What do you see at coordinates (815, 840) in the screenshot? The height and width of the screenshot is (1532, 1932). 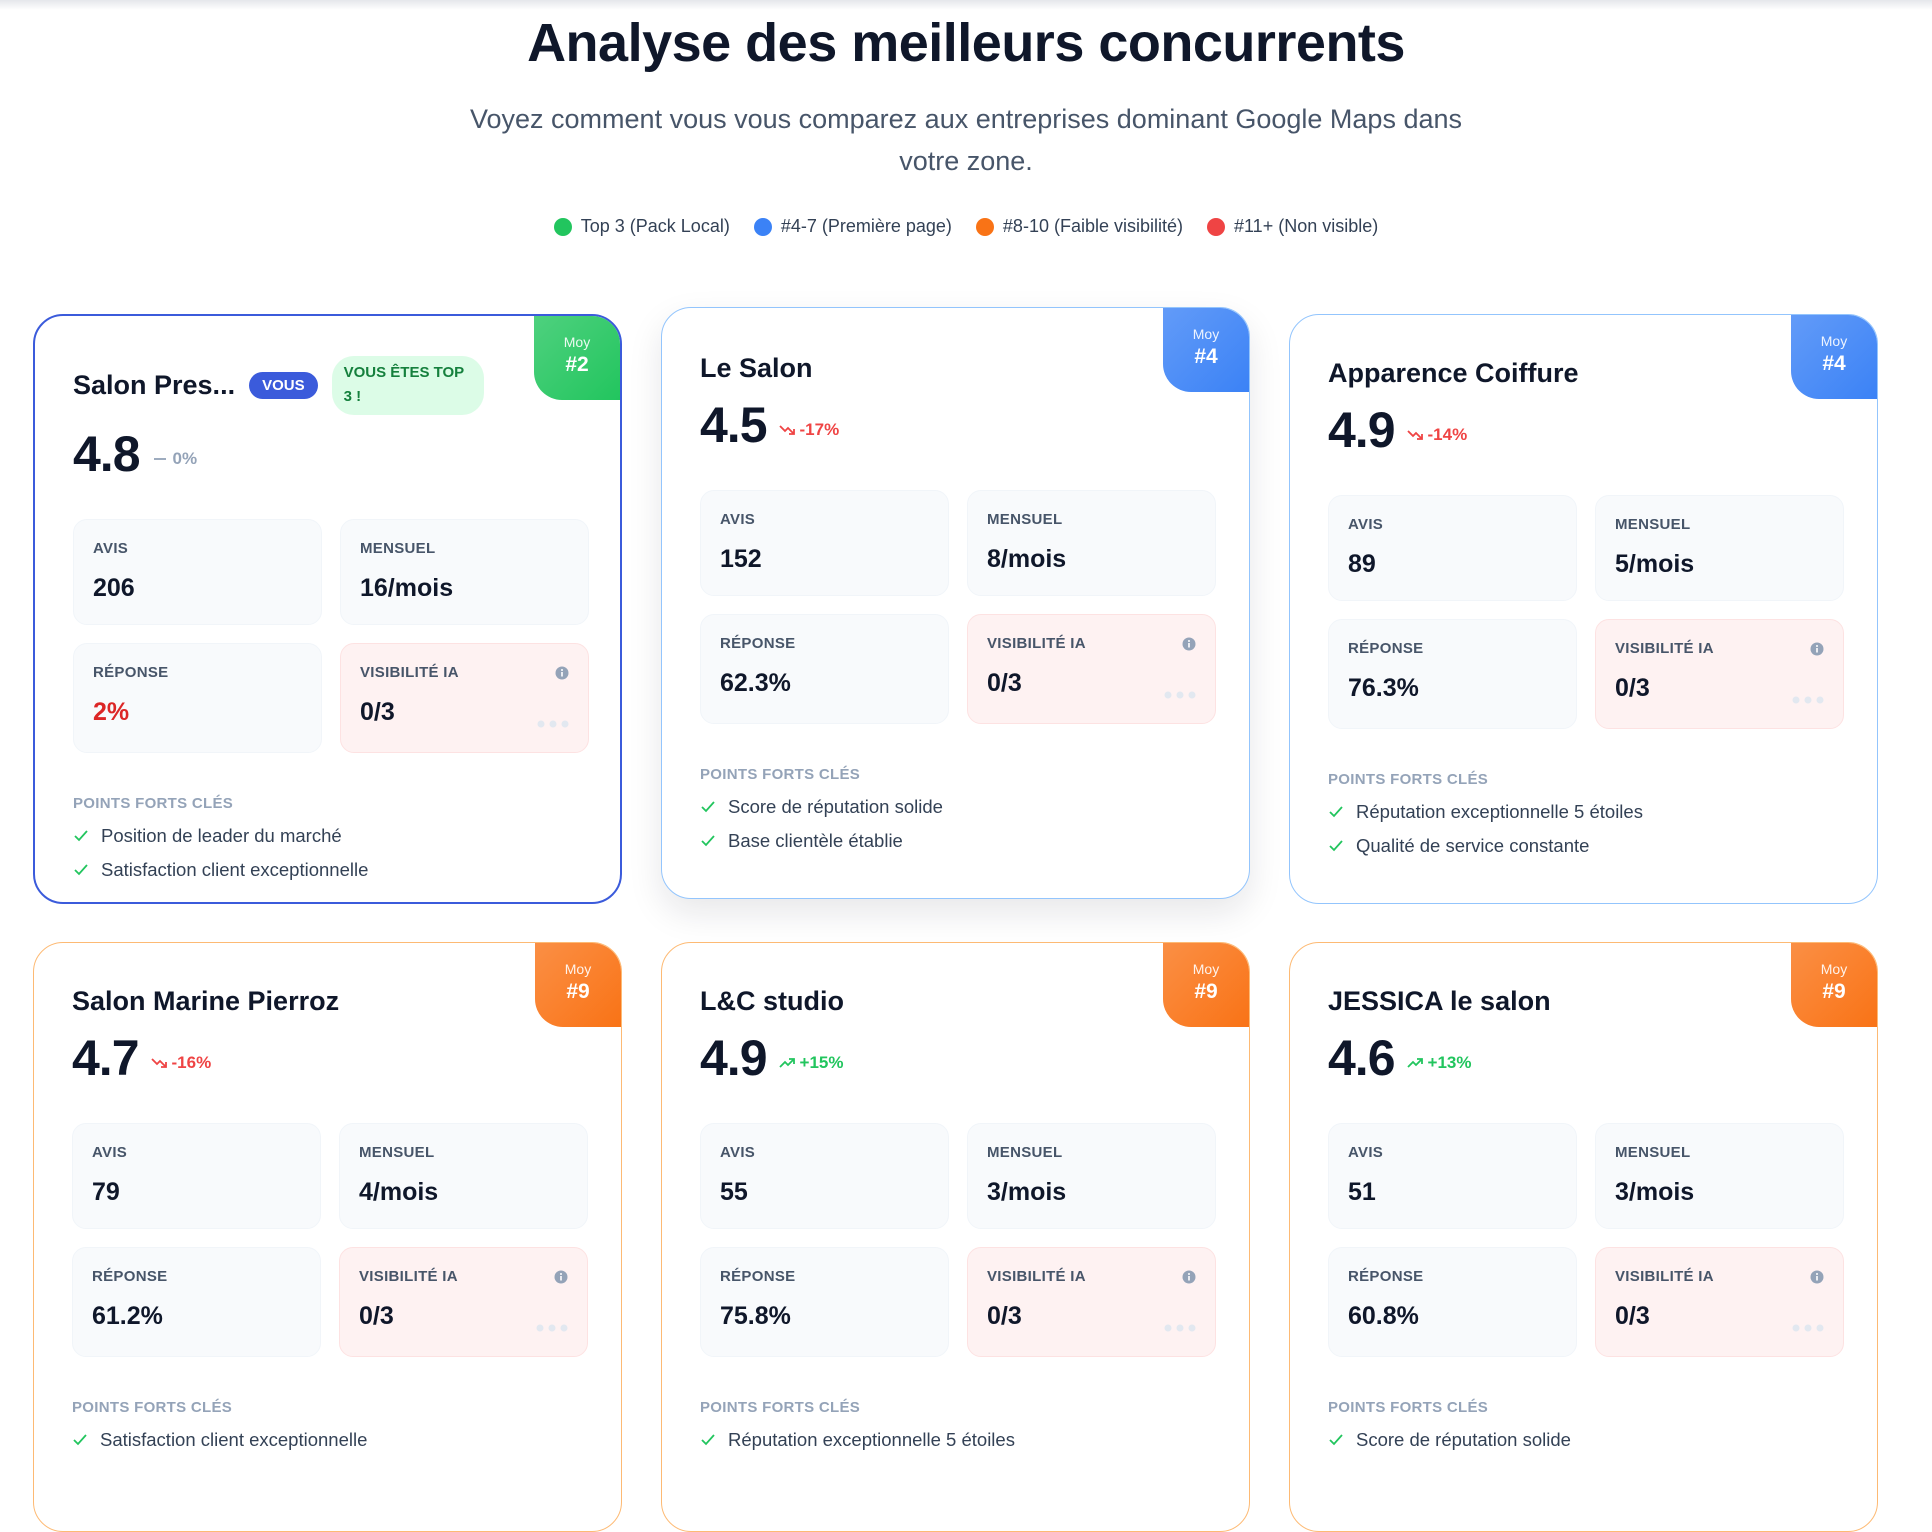 I see `strength-text: Base clientèle établie` at bounding box center [815, 840].